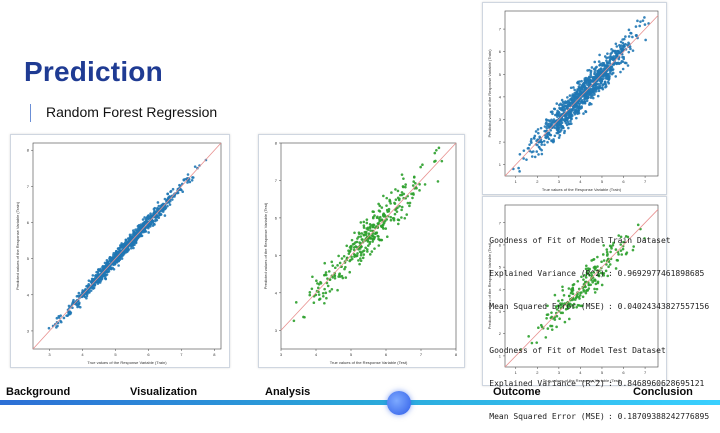 The image size is (720, 433). I want to click on current-section-indicator, so click(399, 403).